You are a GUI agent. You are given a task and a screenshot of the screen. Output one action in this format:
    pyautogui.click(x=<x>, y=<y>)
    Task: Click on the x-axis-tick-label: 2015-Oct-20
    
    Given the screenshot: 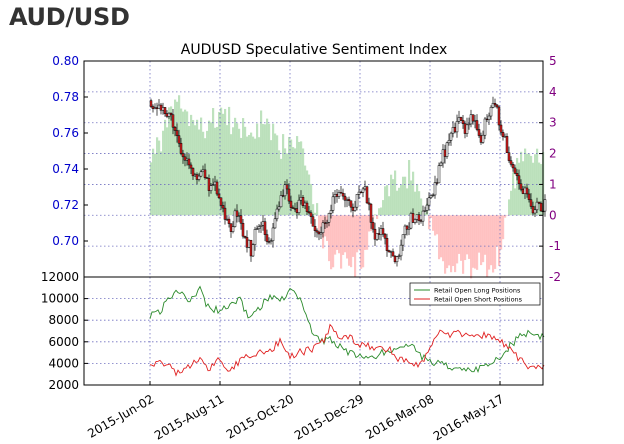 What is the action you would take?
    pyautogui.click(x=260, y=417)
    